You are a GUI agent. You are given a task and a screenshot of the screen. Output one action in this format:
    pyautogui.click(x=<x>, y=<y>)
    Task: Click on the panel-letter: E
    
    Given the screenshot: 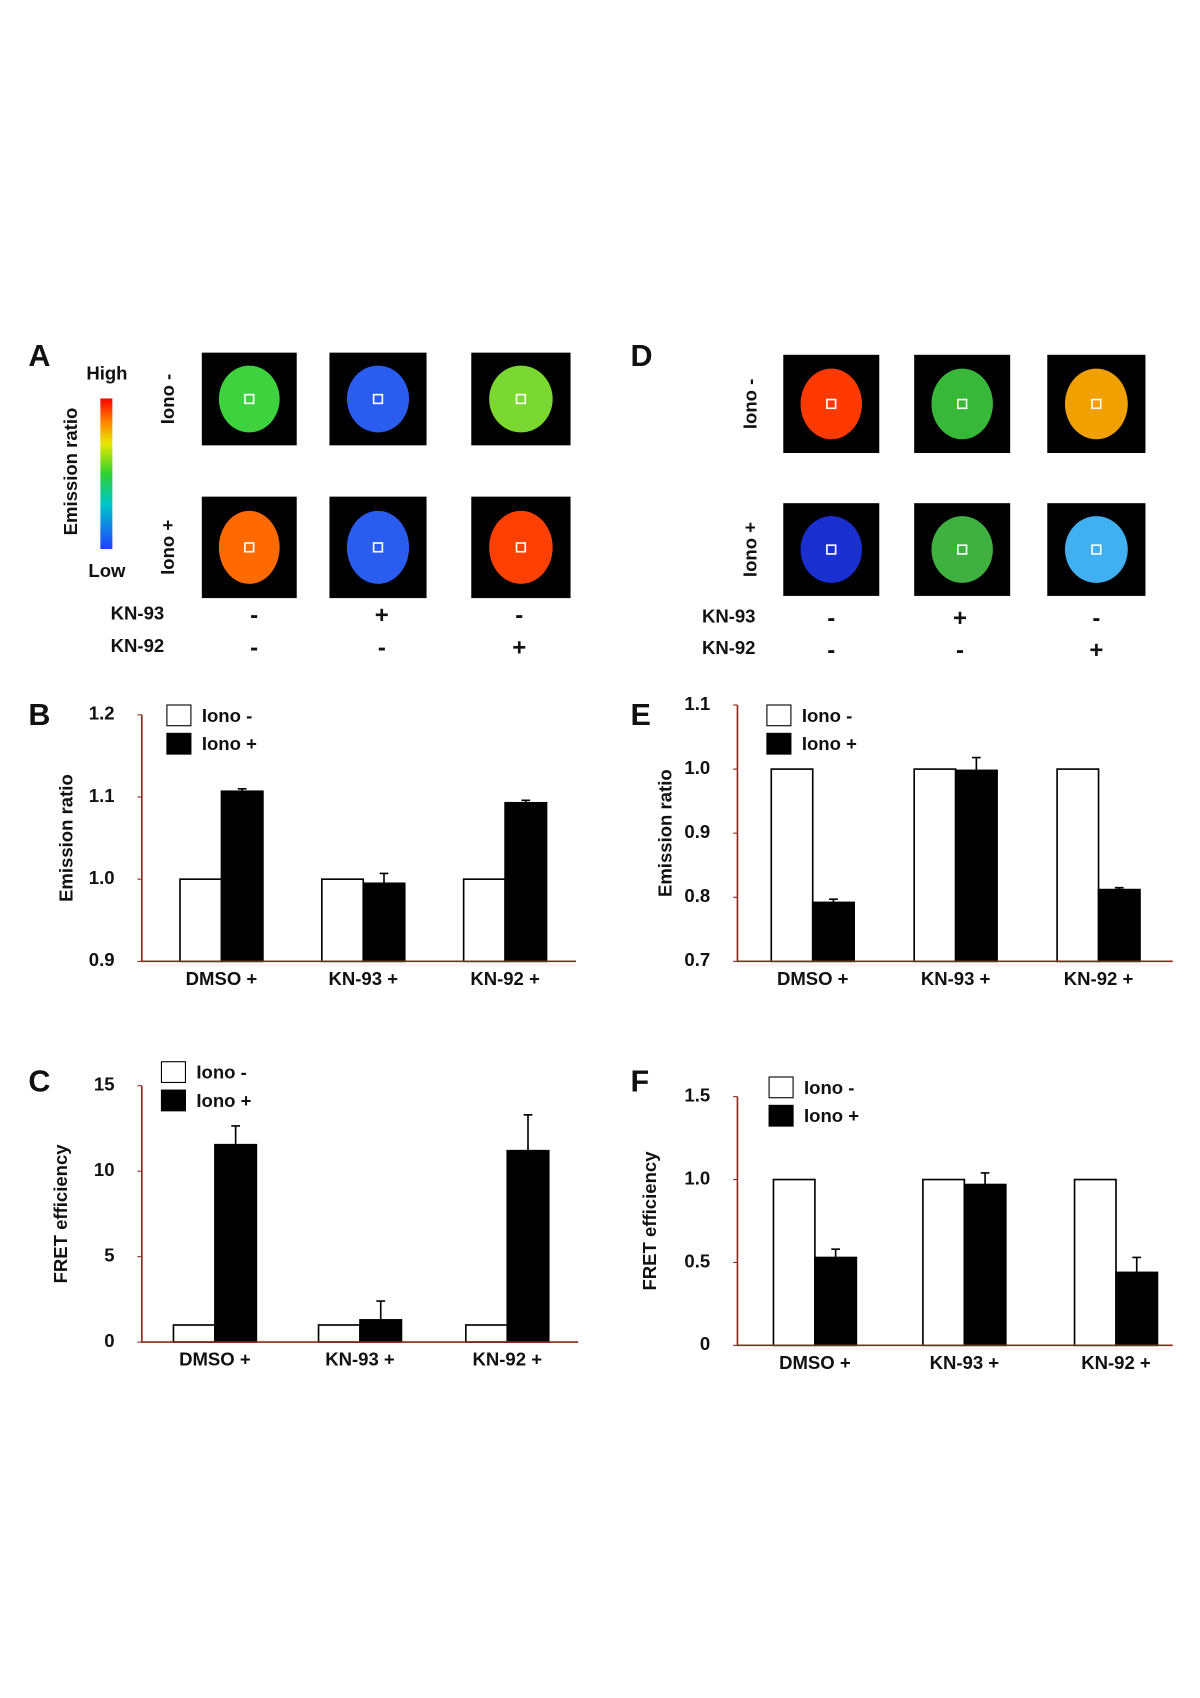 What is the action you would take?
    pyautogui.click(x=641, y=715)
    